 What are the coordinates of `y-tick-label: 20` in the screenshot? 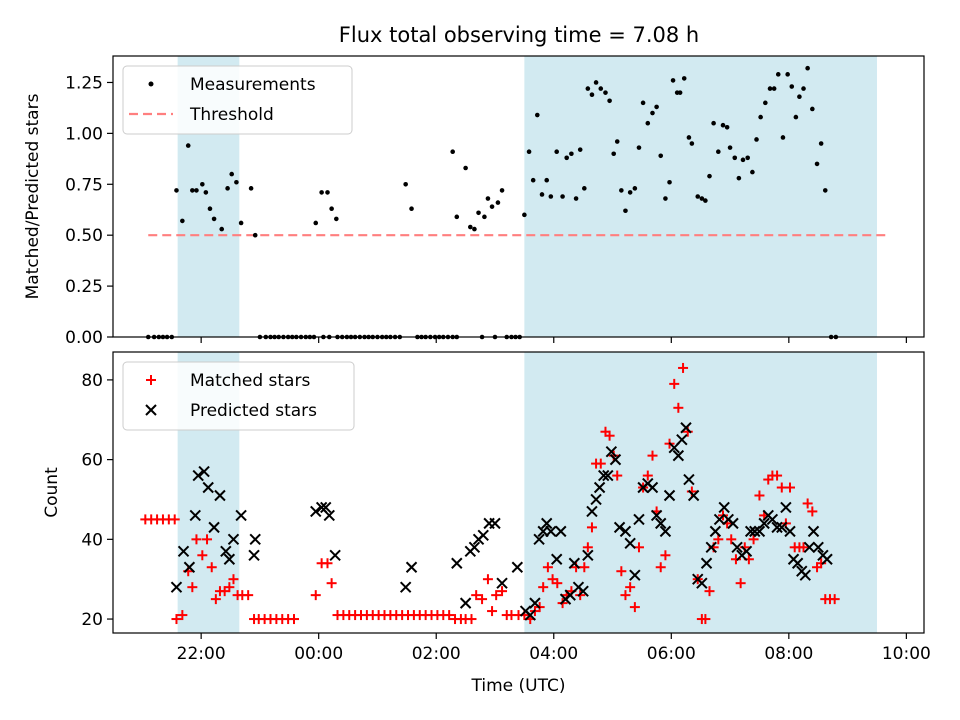 It's located at (92, 620).